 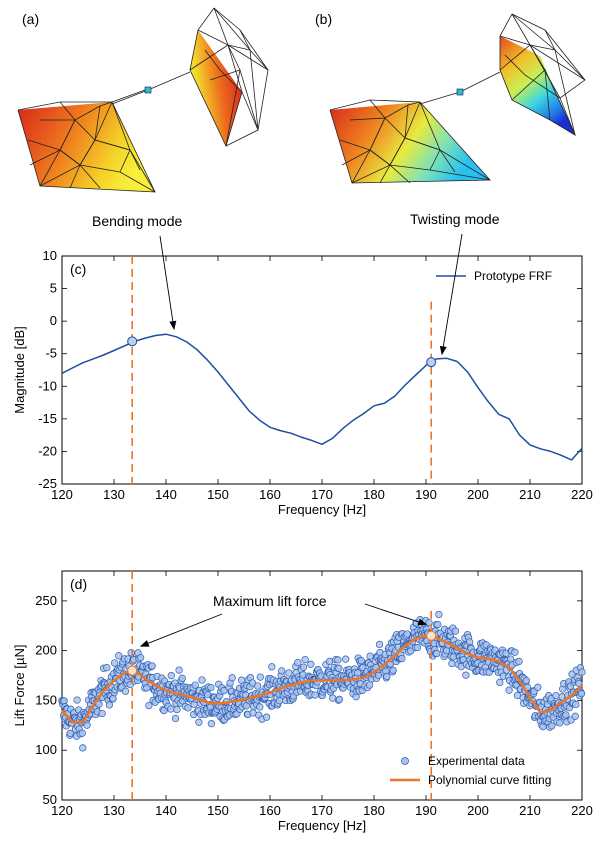 What do you see at coordinates (47, 483) in the screenshot?
I see `y-tick-label: -25` at bounding box center [47, 483].